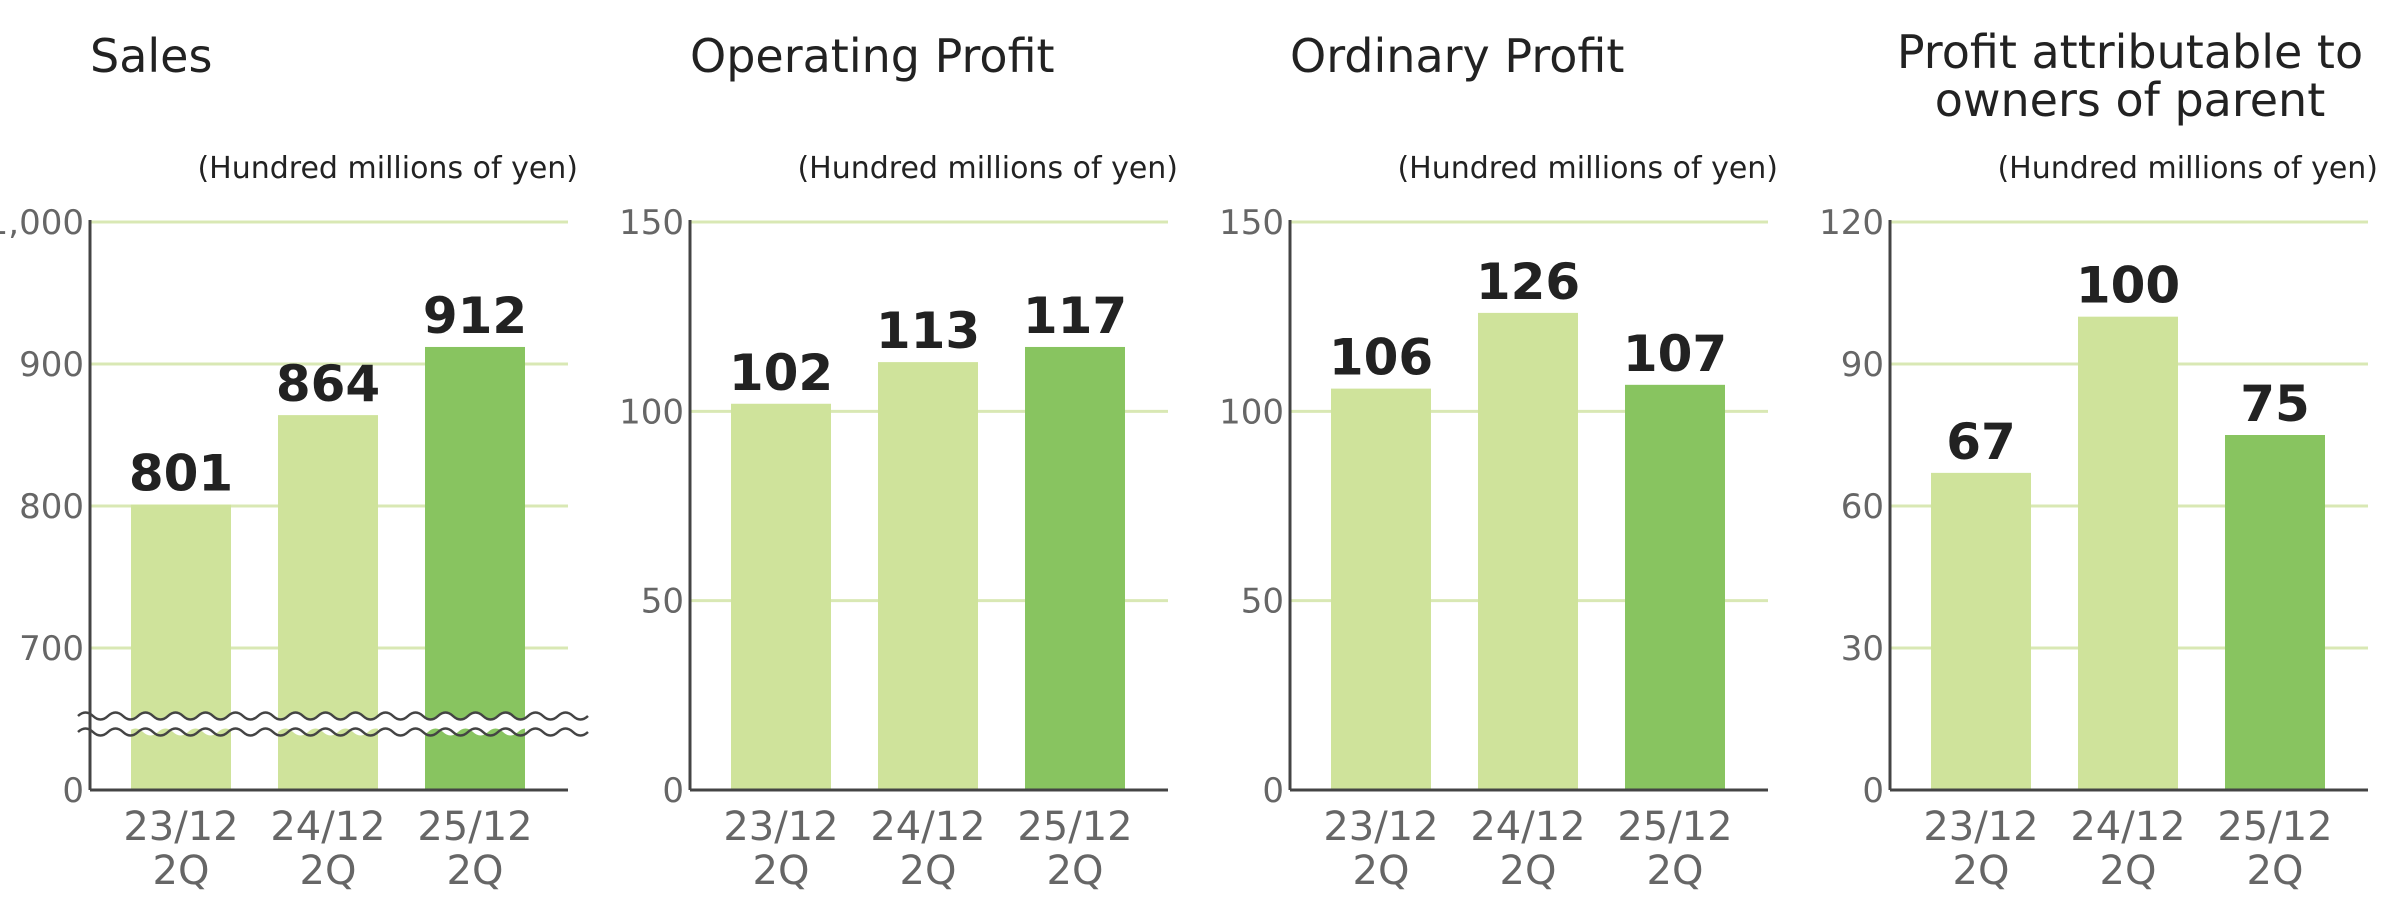  Describe the element at coordinates (1528, 282) in the screenshot. I see `data-label: 126` at that location.